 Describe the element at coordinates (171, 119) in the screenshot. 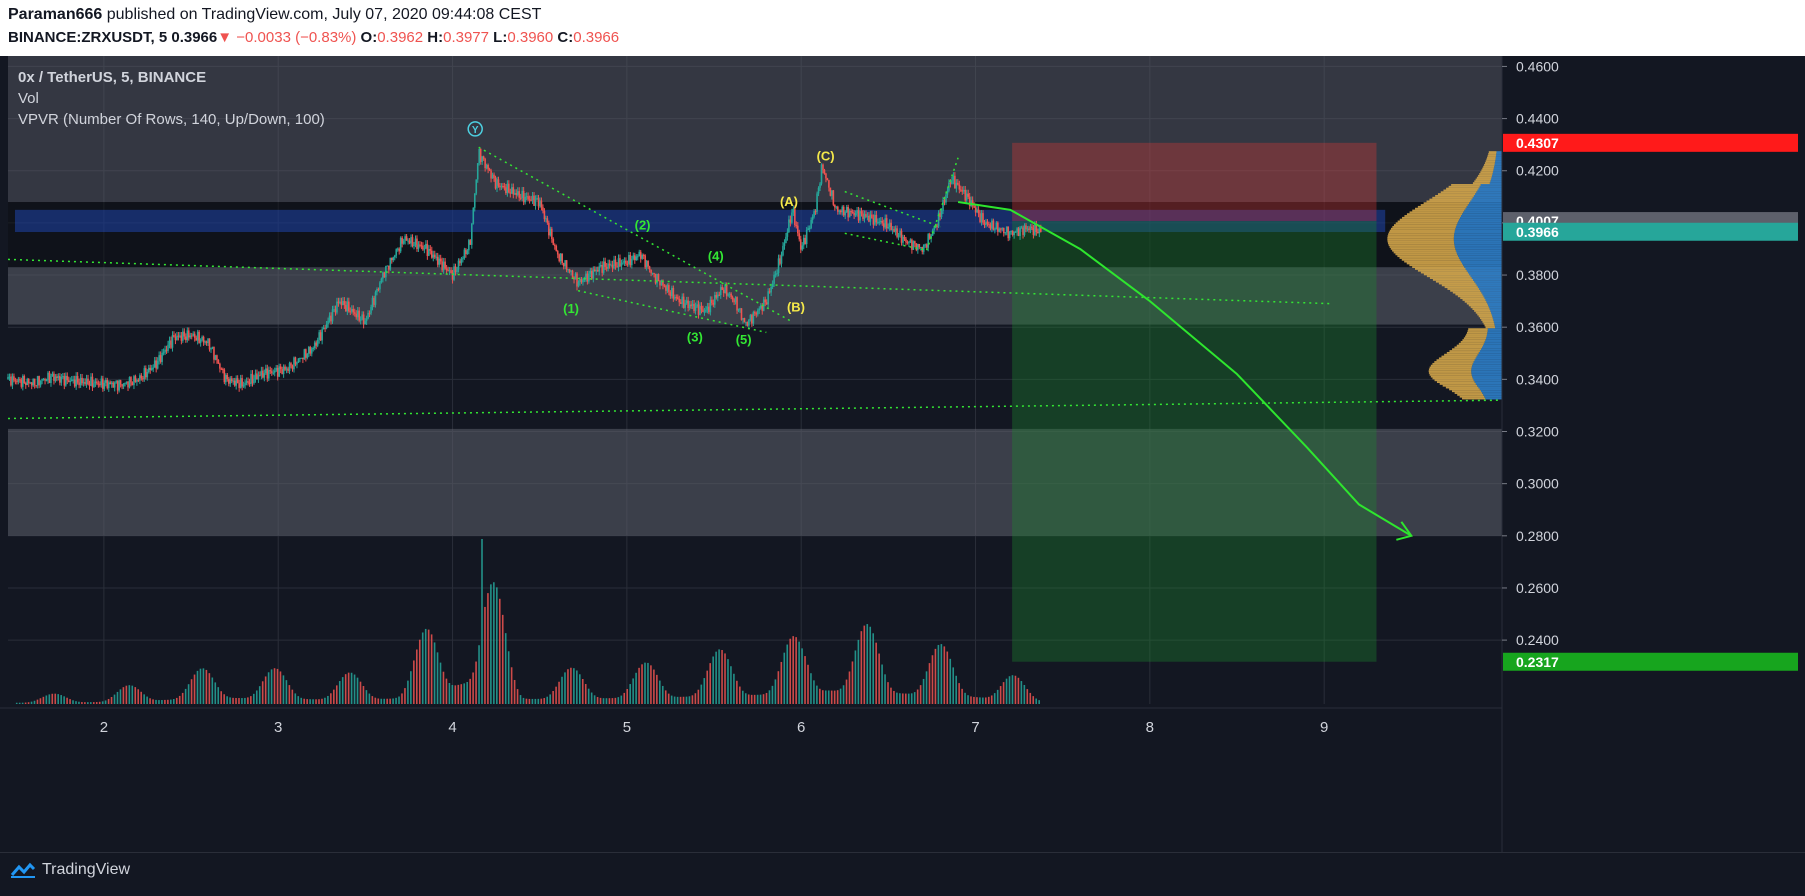

I see `legend-vpvr: VPVR (Number Of Rows, 140, Up/Down, 100)` at that location.